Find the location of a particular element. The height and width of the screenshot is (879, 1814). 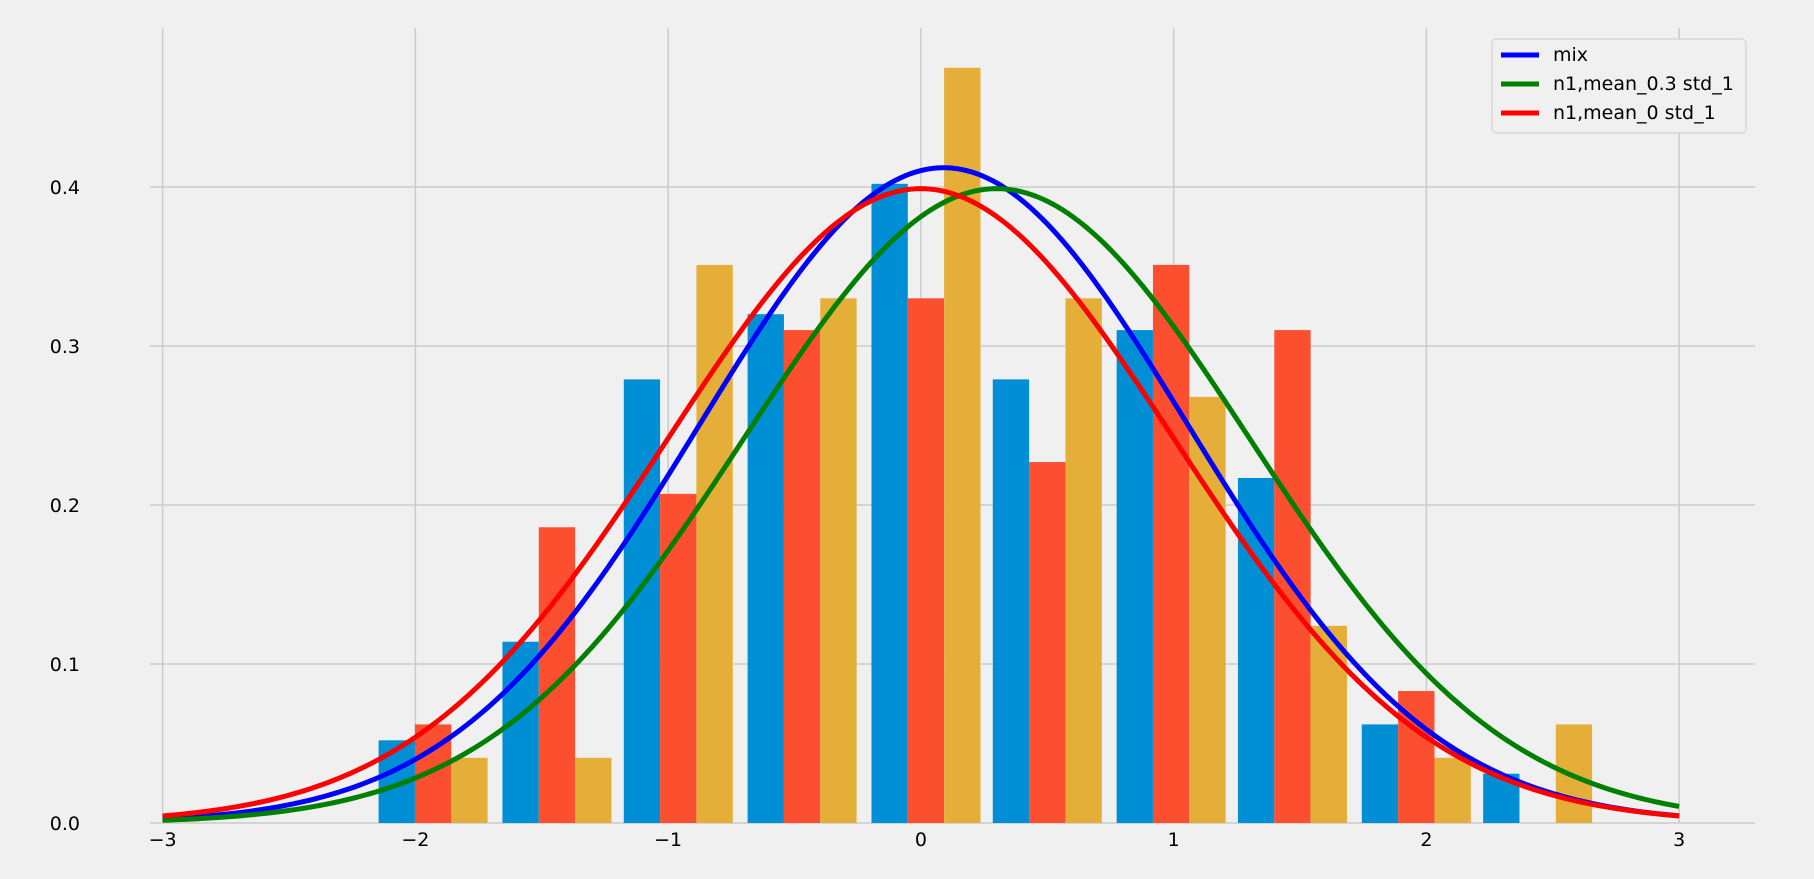

y-tick-label: 0.4 is located at coordinates (65, 188).